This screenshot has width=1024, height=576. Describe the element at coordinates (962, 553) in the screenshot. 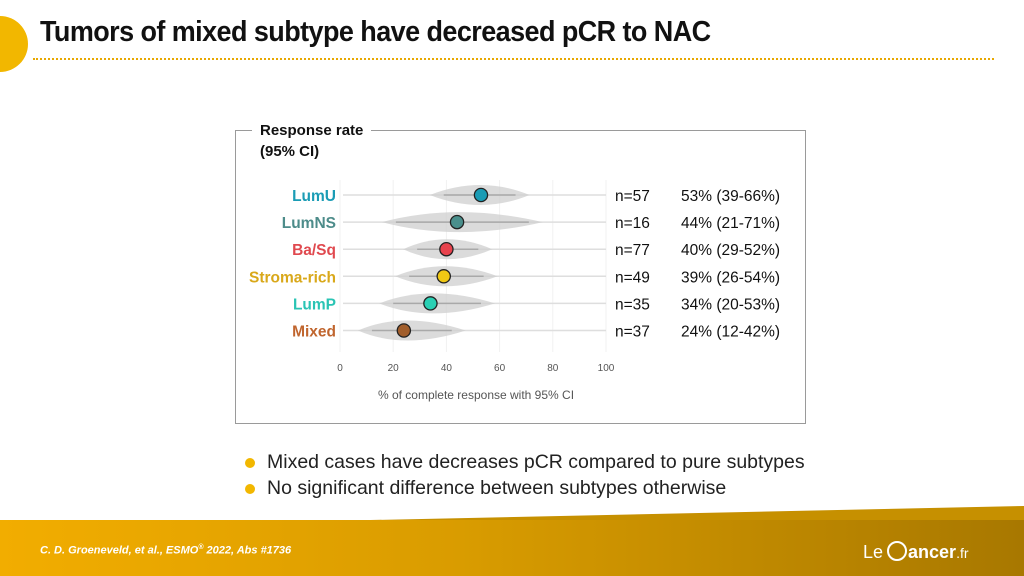

I see `logo-fr: .fr` at that location.